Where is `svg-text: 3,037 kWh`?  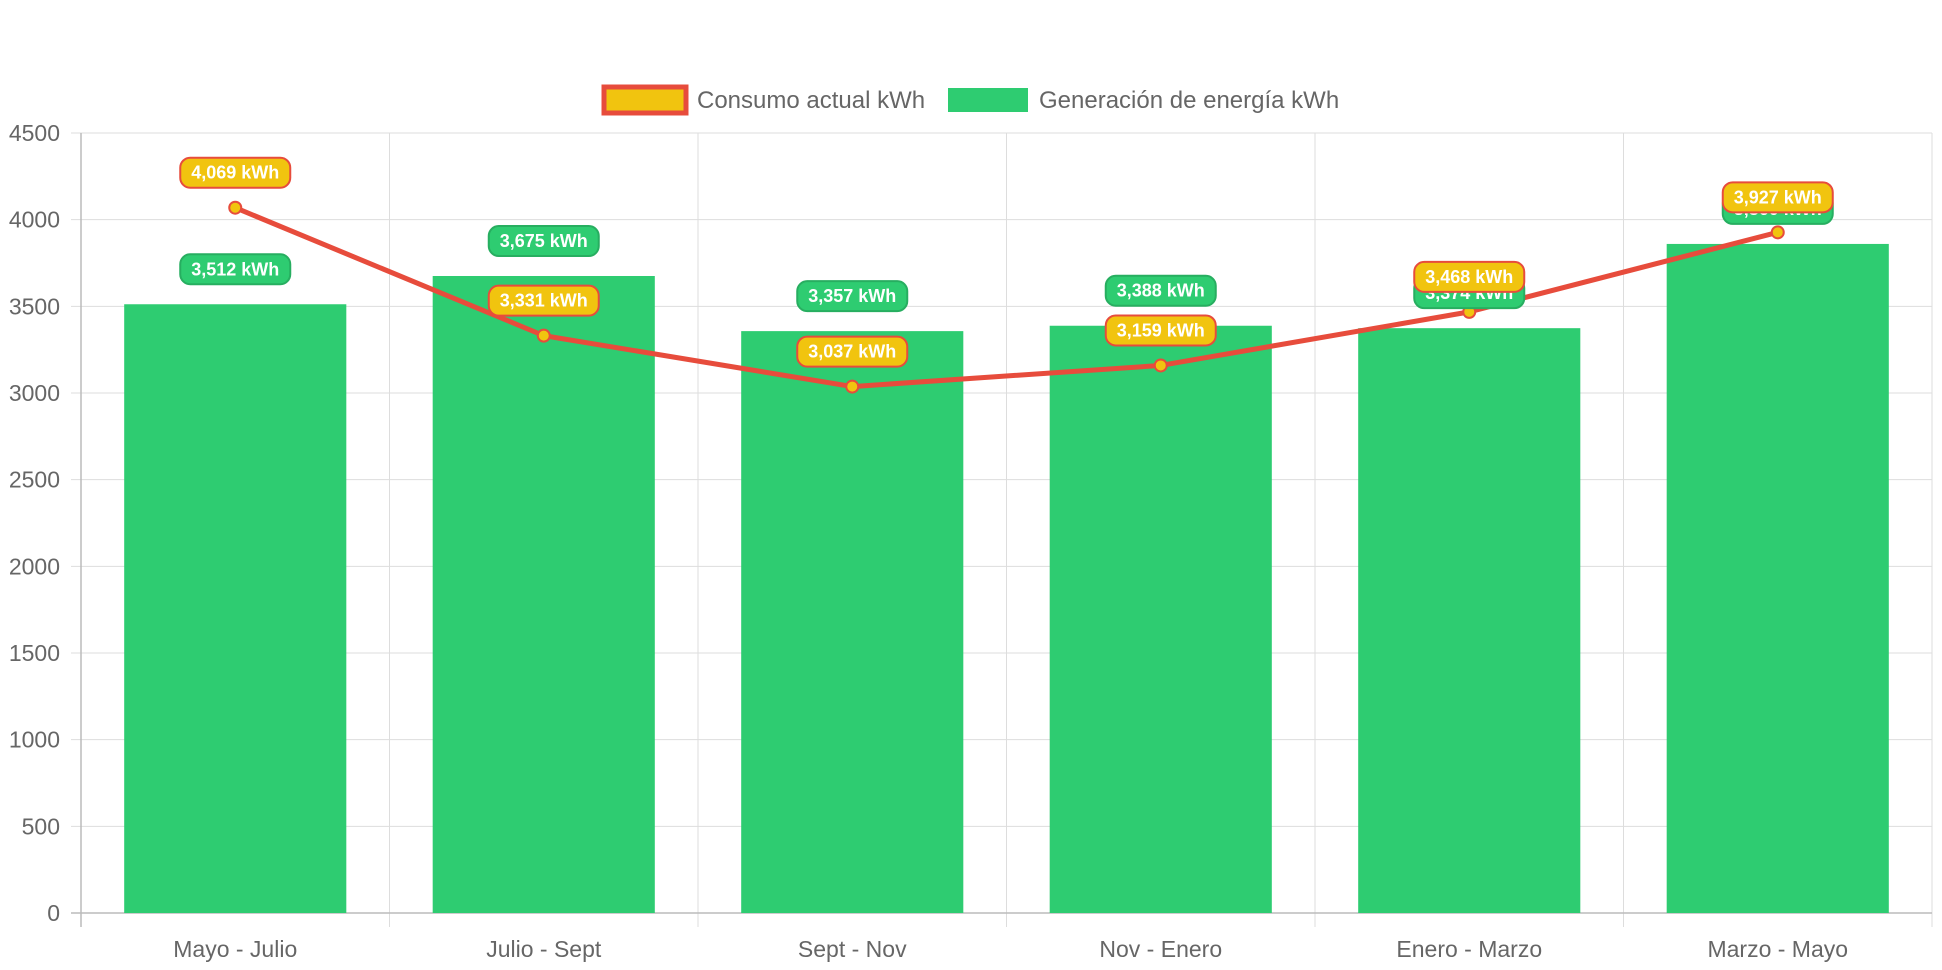 svg-text: 3,037 kWh is located at coordinates (852, 352).